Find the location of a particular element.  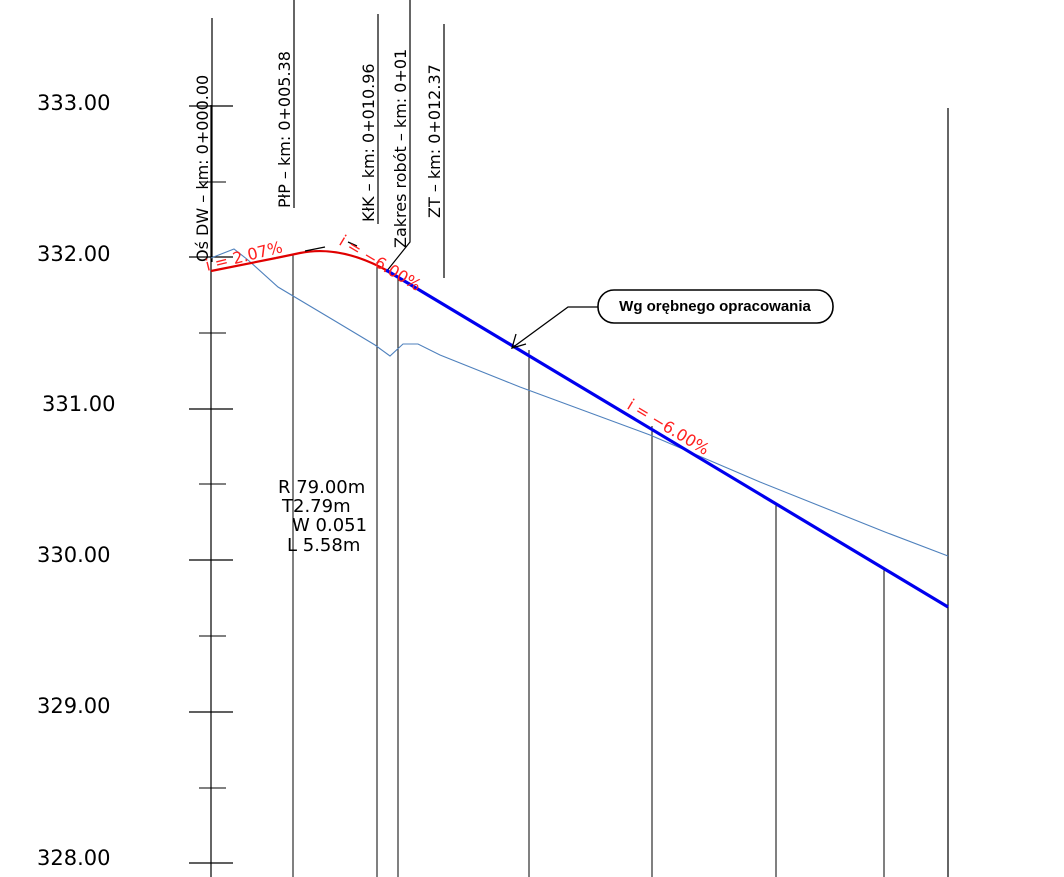

station-label-zt: ZT – km: 0+012.37 is located at coordinates (434, 141).